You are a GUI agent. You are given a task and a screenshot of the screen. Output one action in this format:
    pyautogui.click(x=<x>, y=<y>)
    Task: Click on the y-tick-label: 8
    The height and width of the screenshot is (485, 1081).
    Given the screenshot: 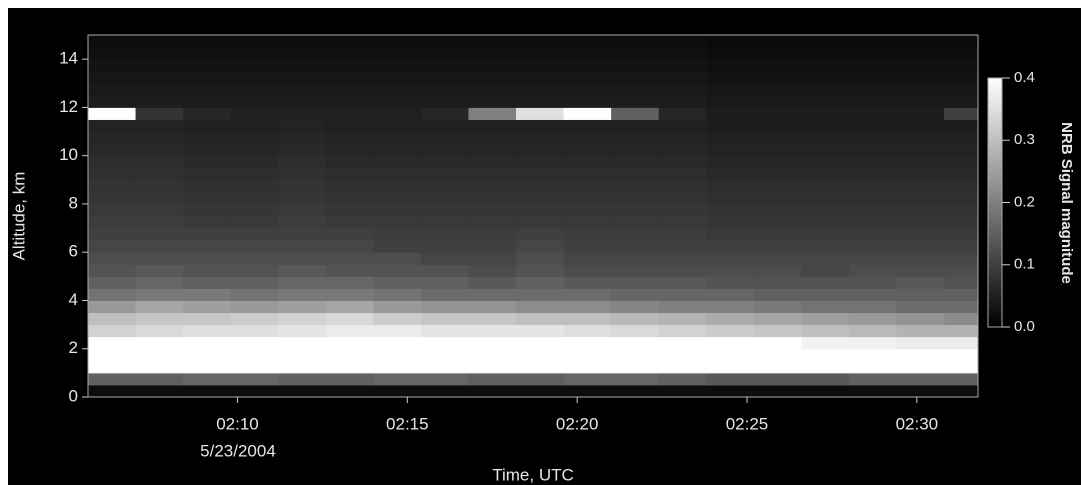 What is the action you would take?
    pyautogui.click(x=73, y=202)
    